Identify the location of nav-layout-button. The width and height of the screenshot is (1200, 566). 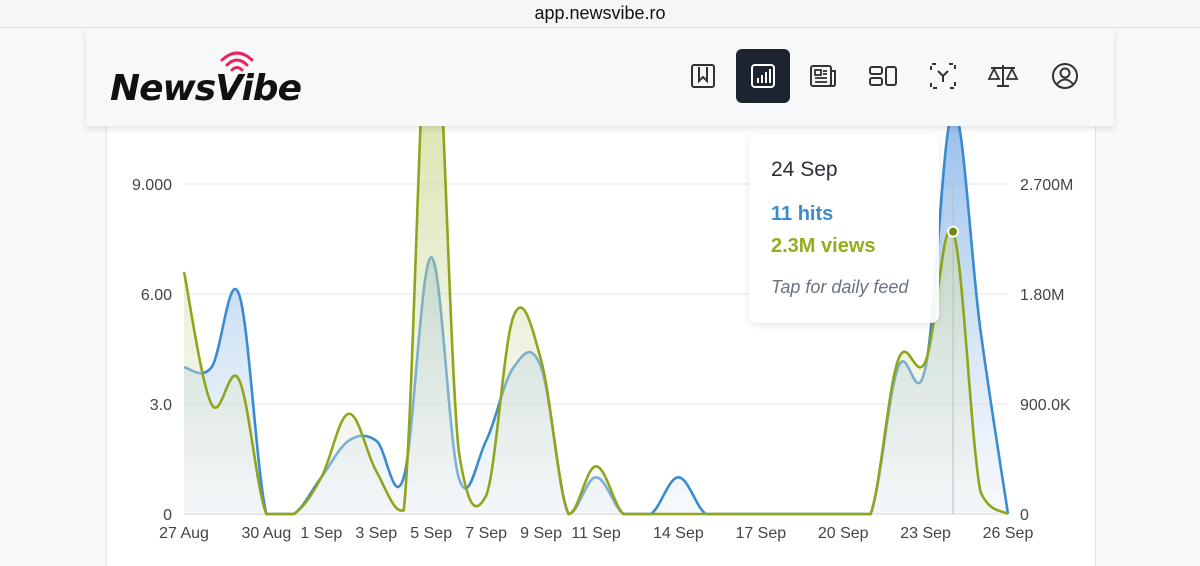
(883, 76).